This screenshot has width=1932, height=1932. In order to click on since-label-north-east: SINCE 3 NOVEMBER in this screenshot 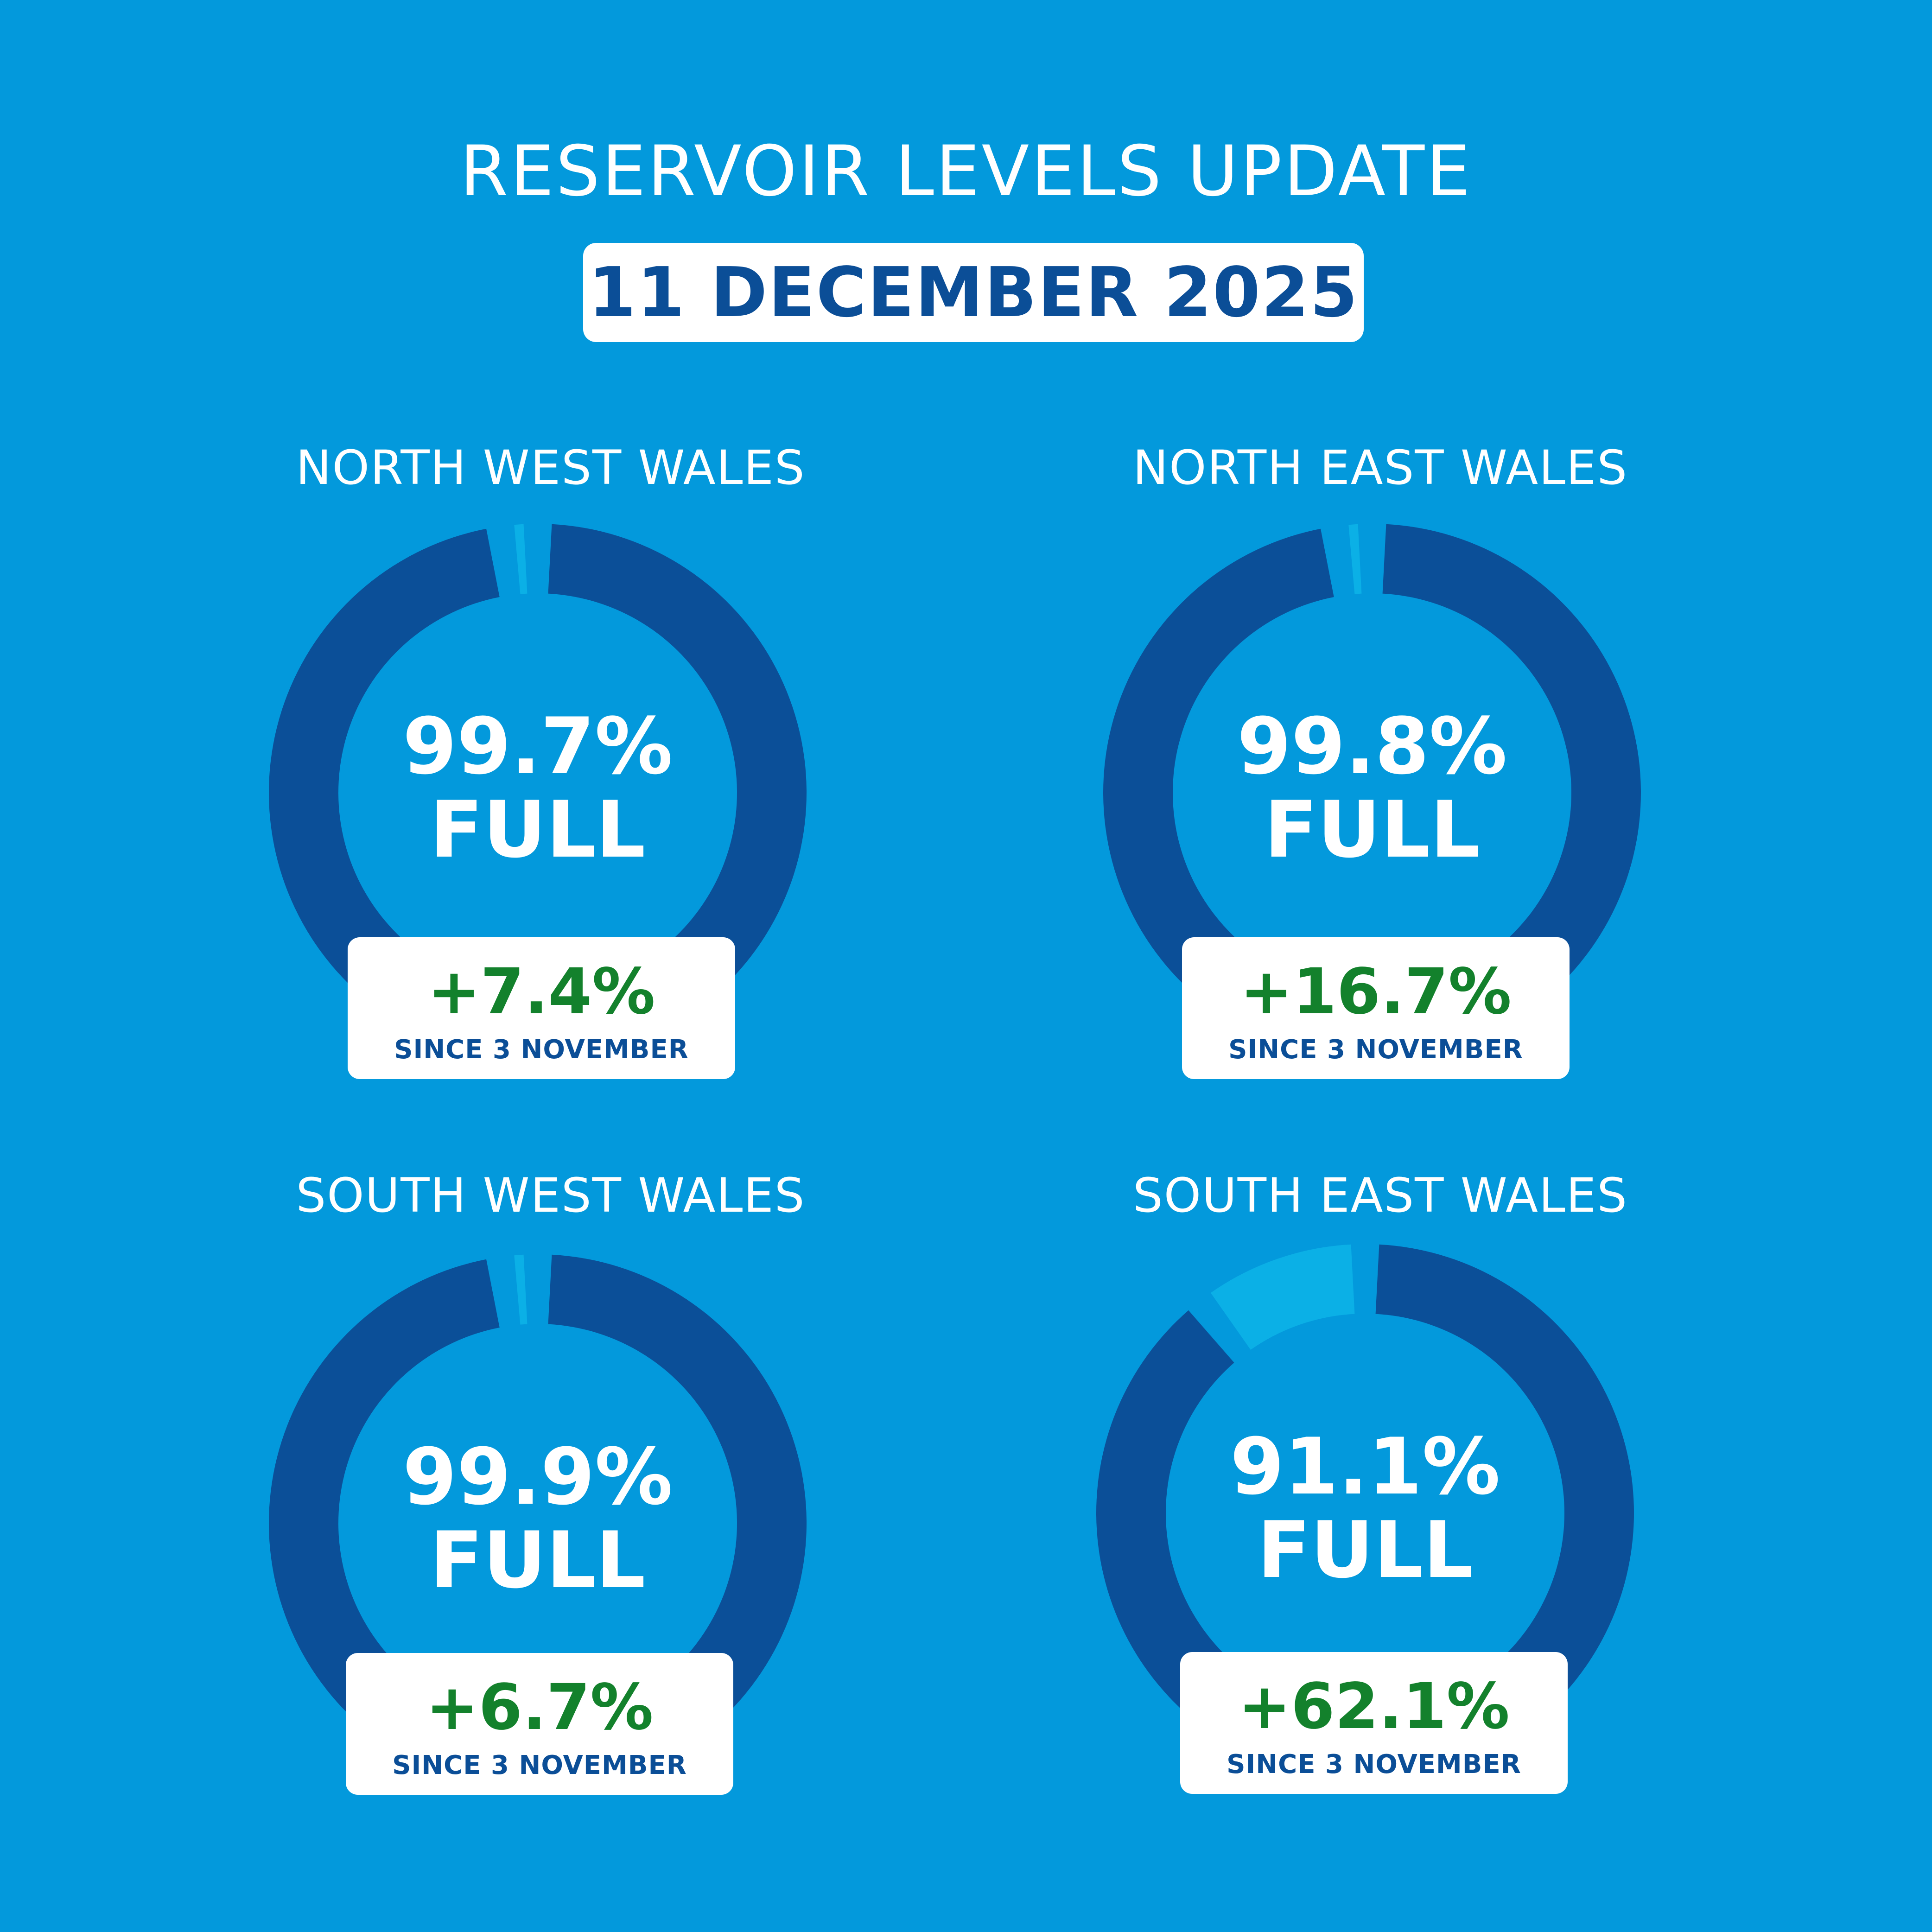, I will do `click(1375, 1050)`.